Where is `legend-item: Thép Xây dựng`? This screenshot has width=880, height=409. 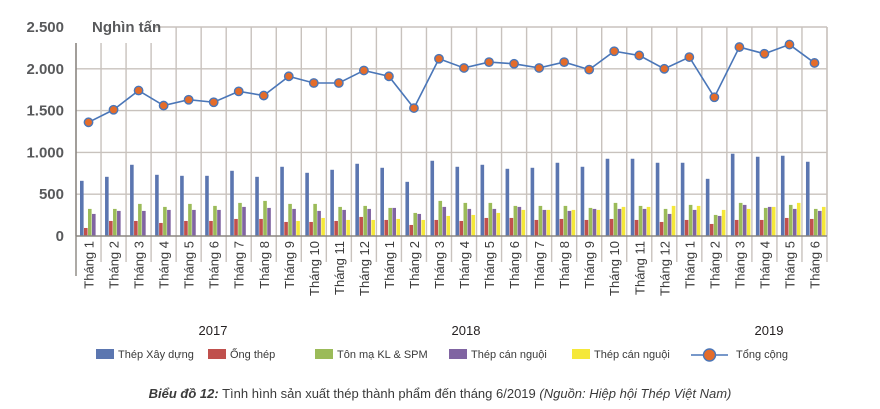
legend-item: Thép Xây dựng is located at coordinates (145, 355).